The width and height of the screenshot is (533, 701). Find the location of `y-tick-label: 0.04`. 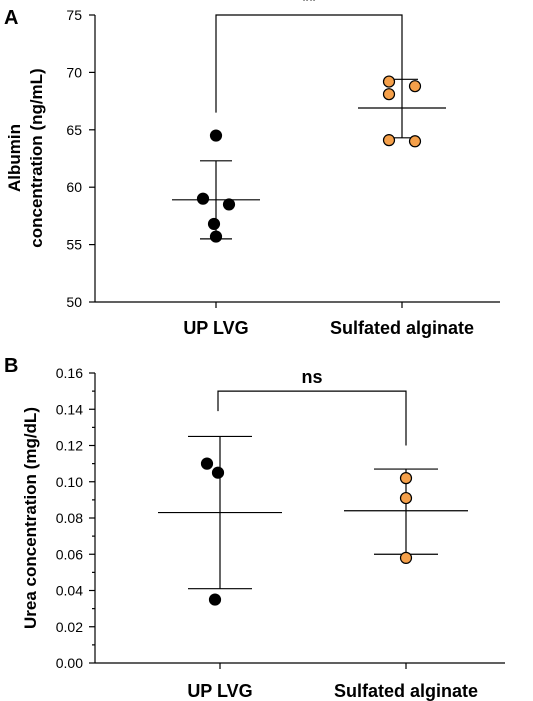

y-tick-label: 0.04 is located at coordinates (69, 591).